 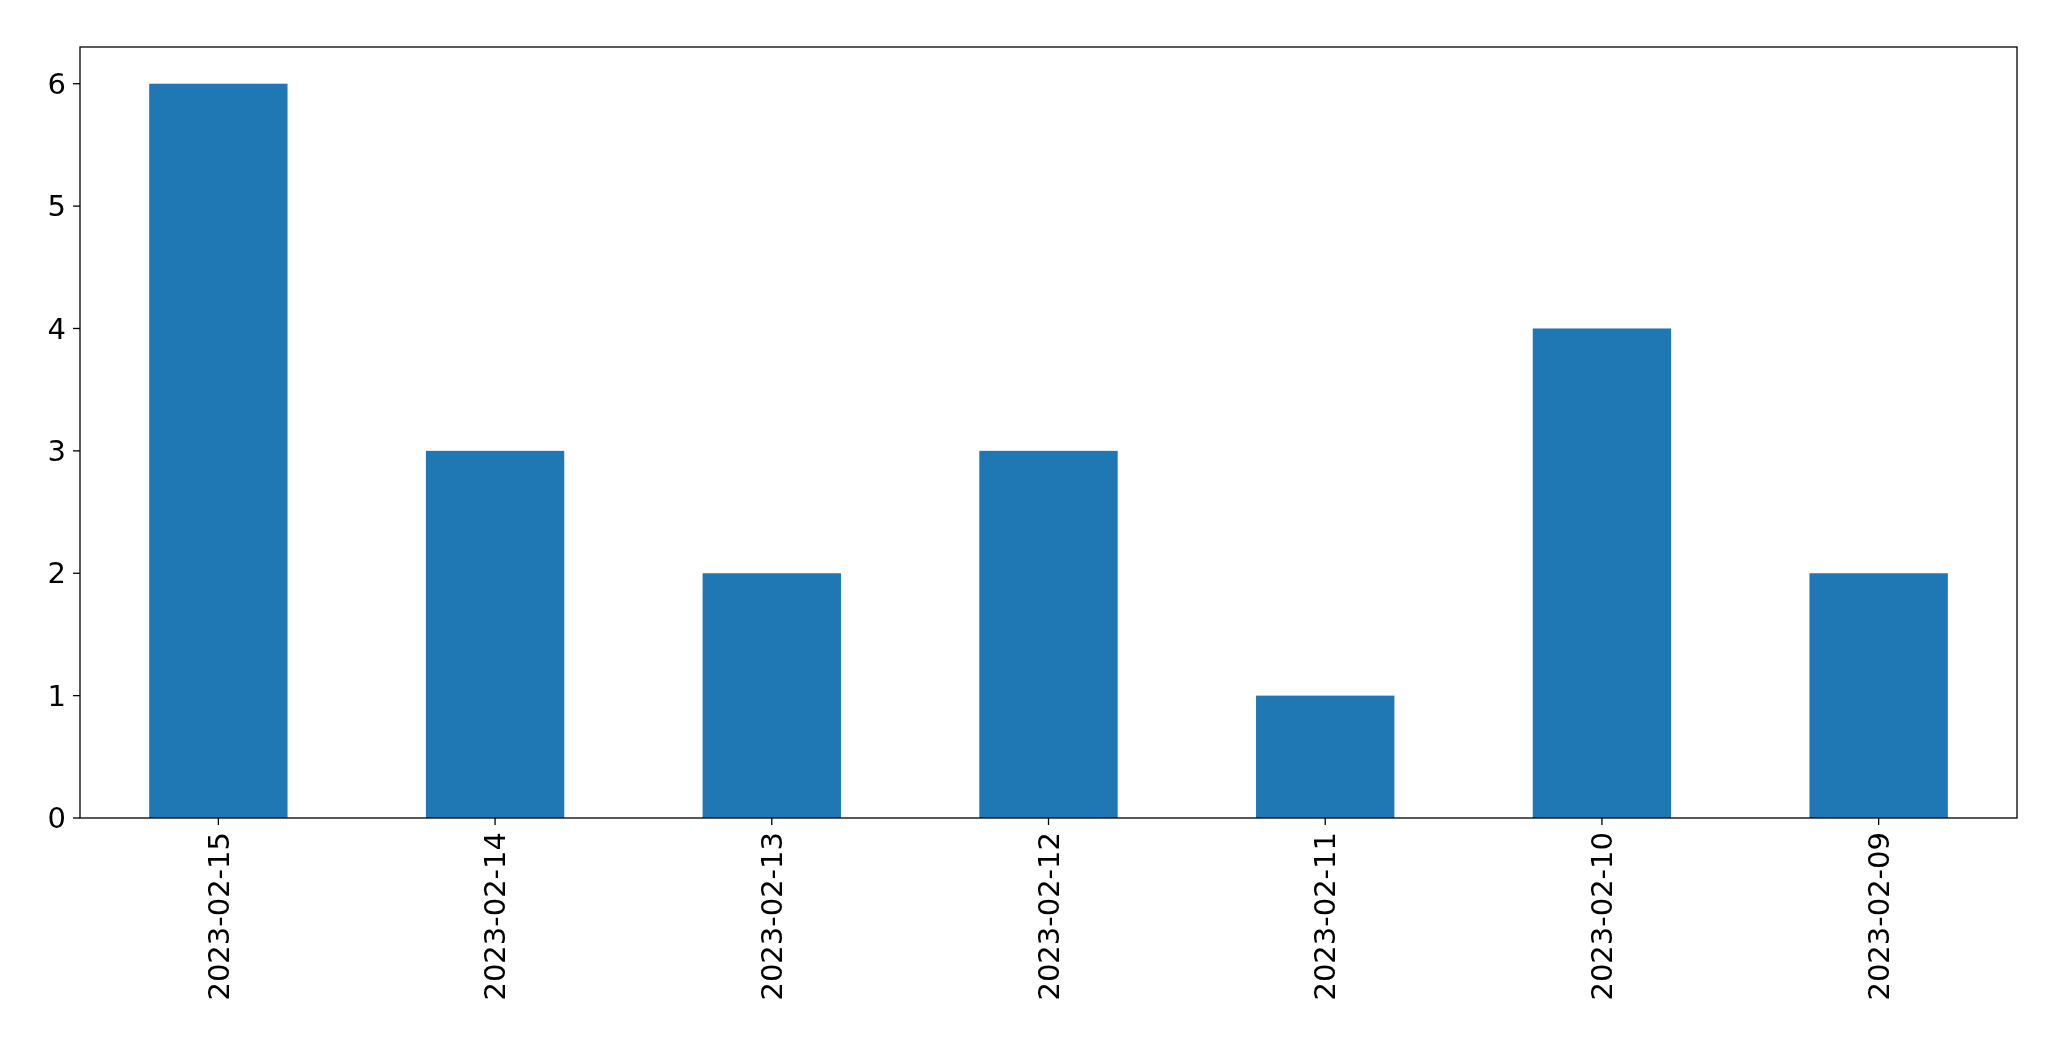 What do you see at coordinates (56, 573) in the screenshot?
I see `y-tick-label: 2` at bounding box center [56, 573].